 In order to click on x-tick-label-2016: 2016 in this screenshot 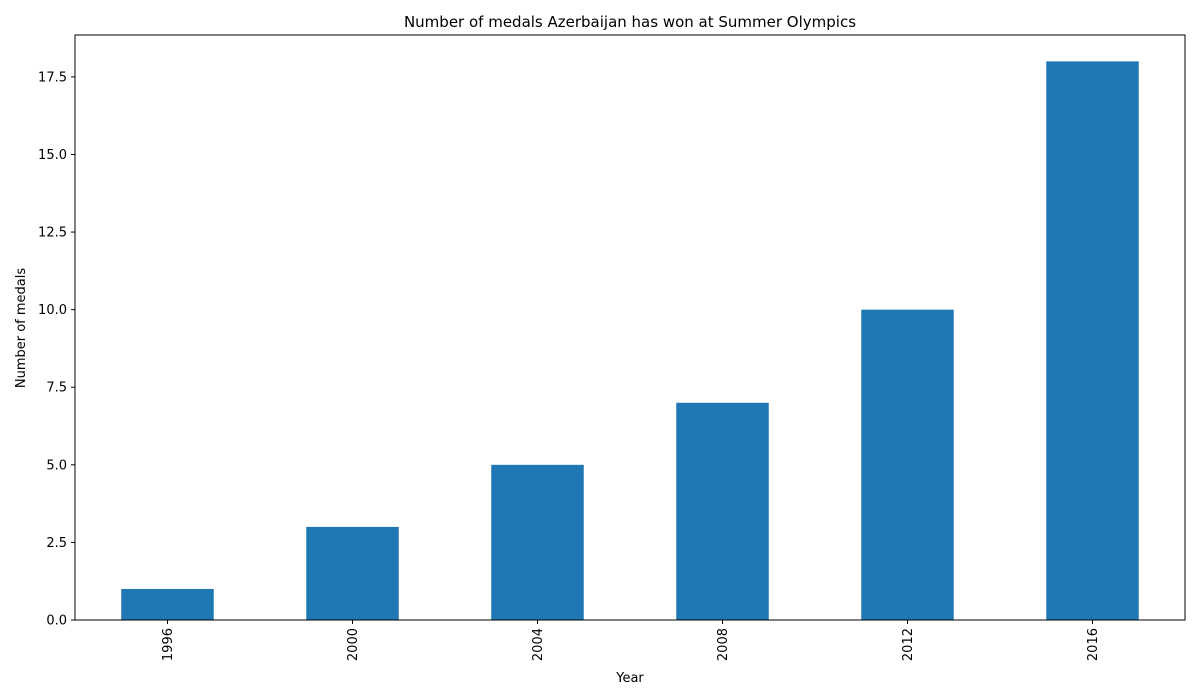, I will do `click(1093, 644)`.